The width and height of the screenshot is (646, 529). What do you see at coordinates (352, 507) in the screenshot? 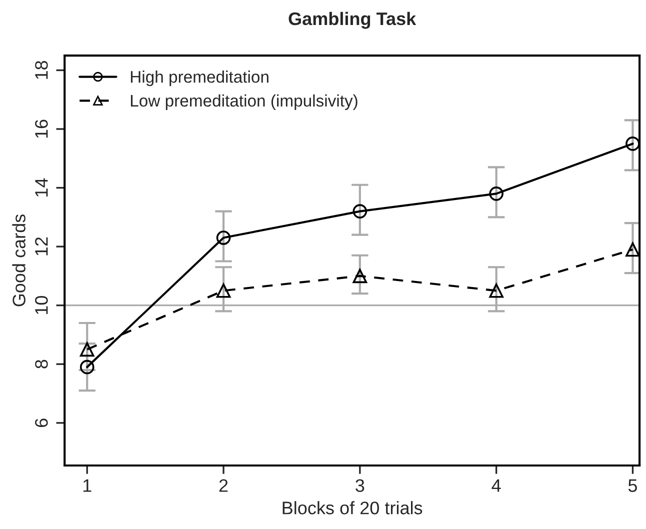
I see `x-axis-title: Blocks of 20 trials` at bounding box center [352, 507].